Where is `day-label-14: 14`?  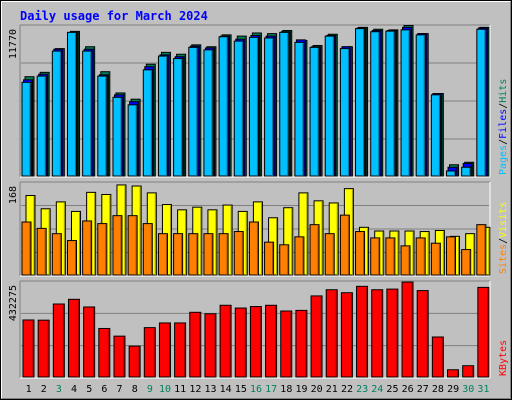
day-label-14: 14 is located at coordinates (226, 389).